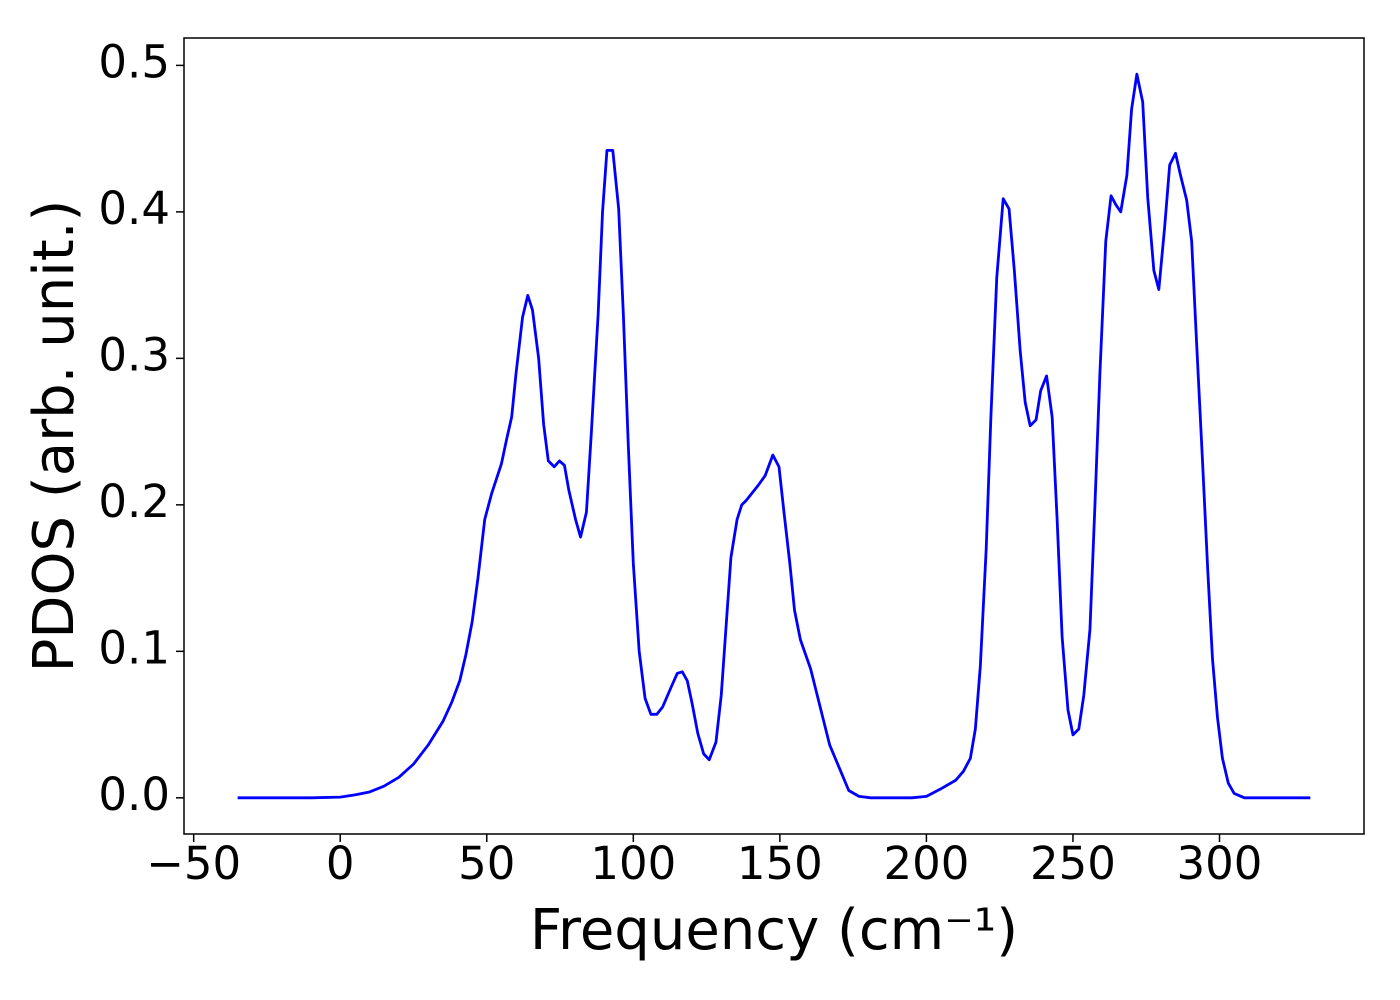  Describe the element at coordinates (134, 208) in the screenshot. I see `y-tick-label: 0.4` at that location.